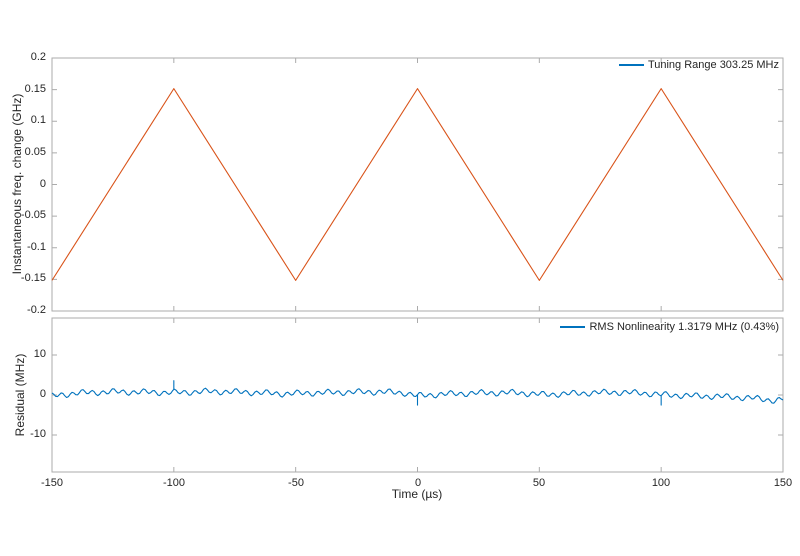 The image size is (800, 556). I want to click on x-tick-label: 50, so click(539, 483).